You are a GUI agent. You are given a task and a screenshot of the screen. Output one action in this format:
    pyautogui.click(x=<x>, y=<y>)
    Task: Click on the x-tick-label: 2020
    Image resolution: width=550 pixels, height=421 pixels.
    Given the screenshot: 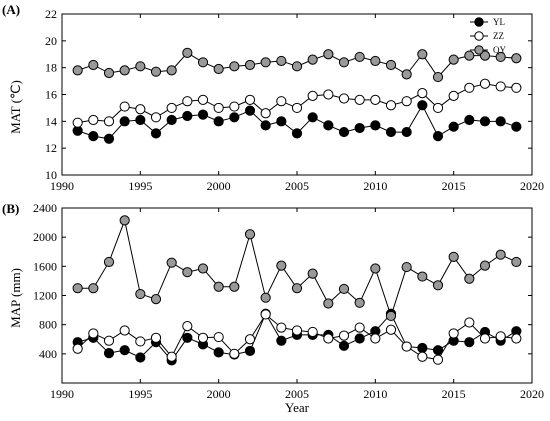 What is the action you would take?
    pyautogui.click(x=532, y=394)
    